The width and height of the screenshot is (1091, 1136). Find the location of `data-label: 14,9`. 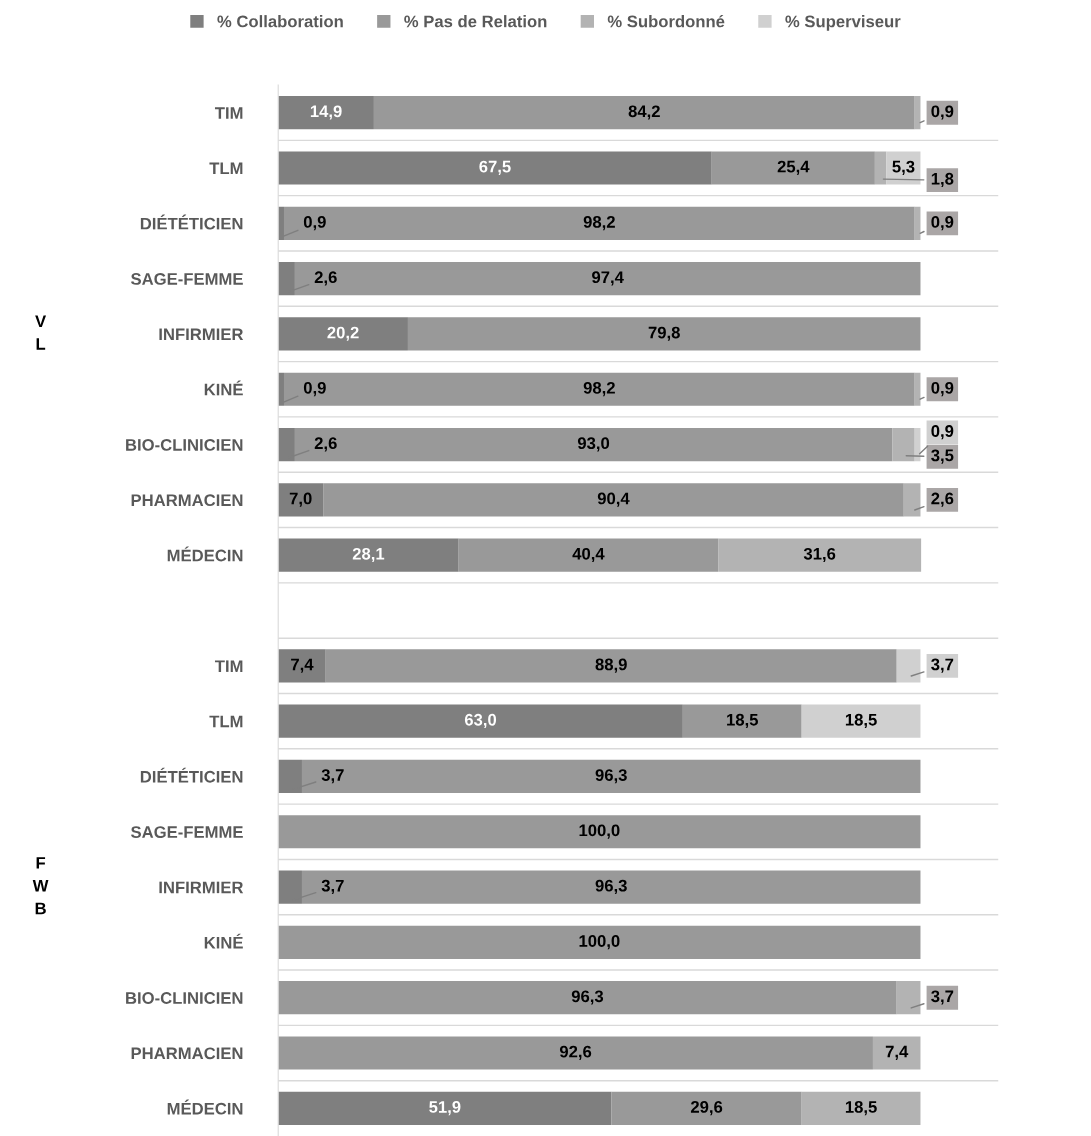

data-label: 14,9 is located at coordinates (326, 112).